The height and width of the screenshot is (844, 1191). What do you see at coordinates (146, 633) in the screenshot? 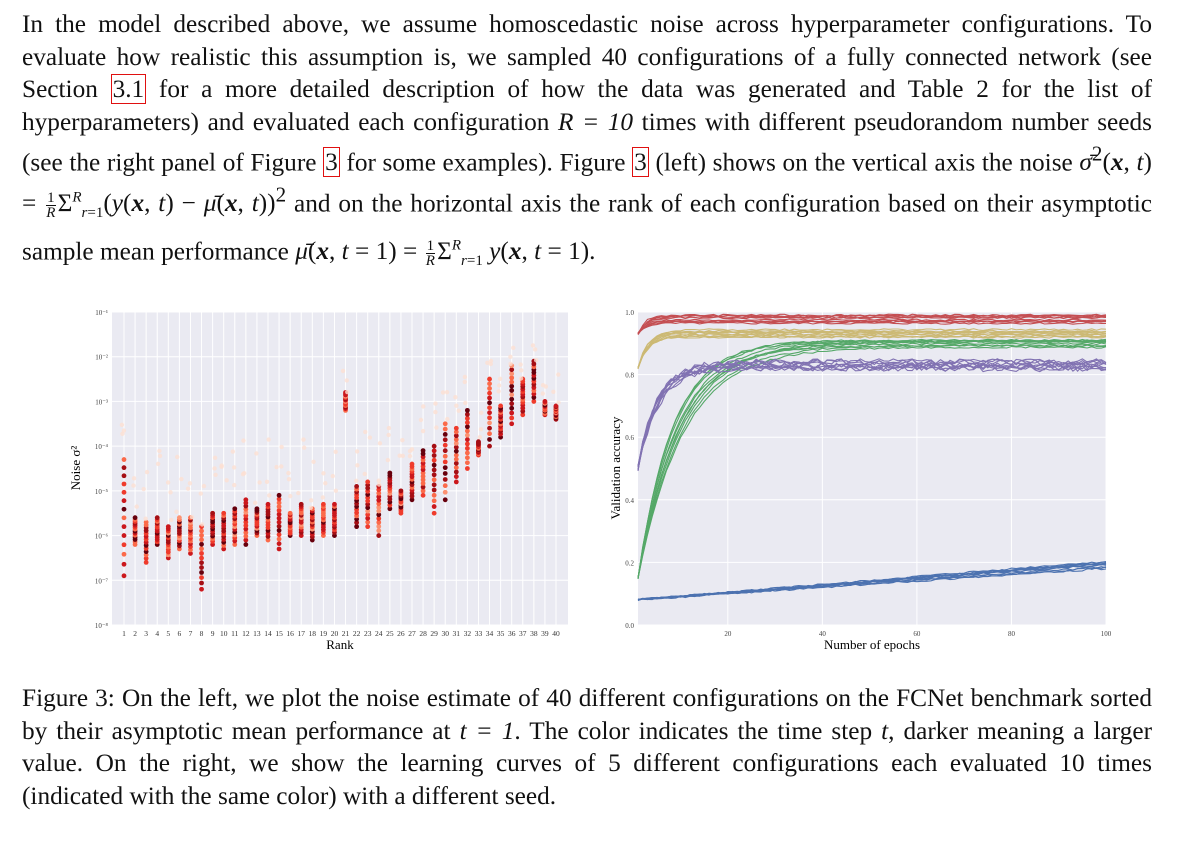
I see `scatter-x-tick: 3` at bounding box center [146, 633].